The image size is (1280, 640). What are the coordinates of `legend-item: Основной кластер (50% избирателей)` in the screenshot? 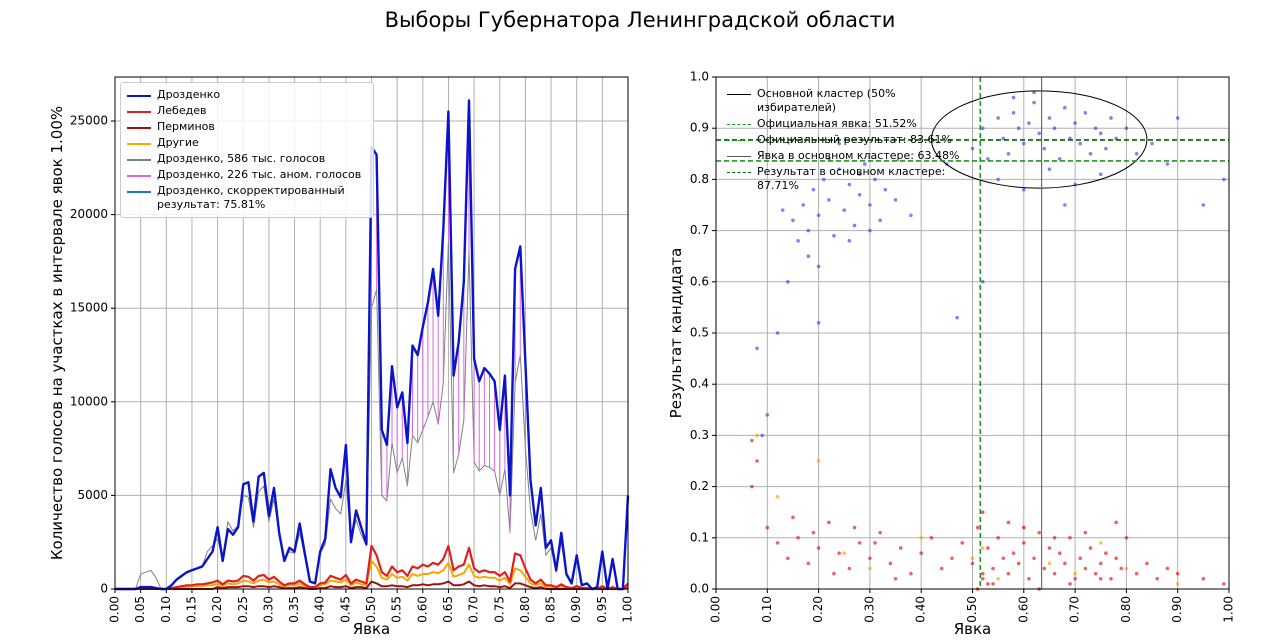 It's located at (847, 101).